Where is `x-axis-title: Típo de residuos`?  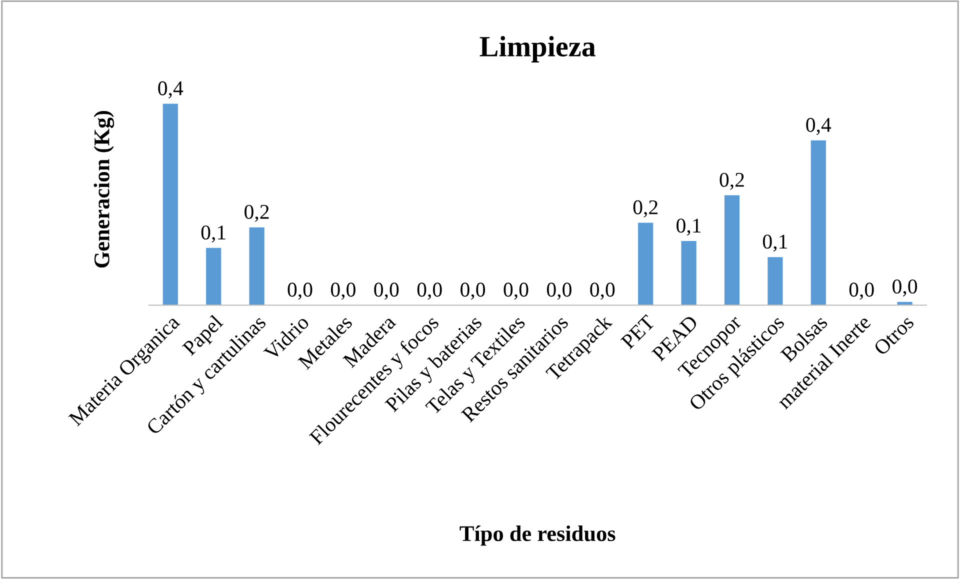 x-axis-title: Típo de residuos is located at coordinates (538, 535).